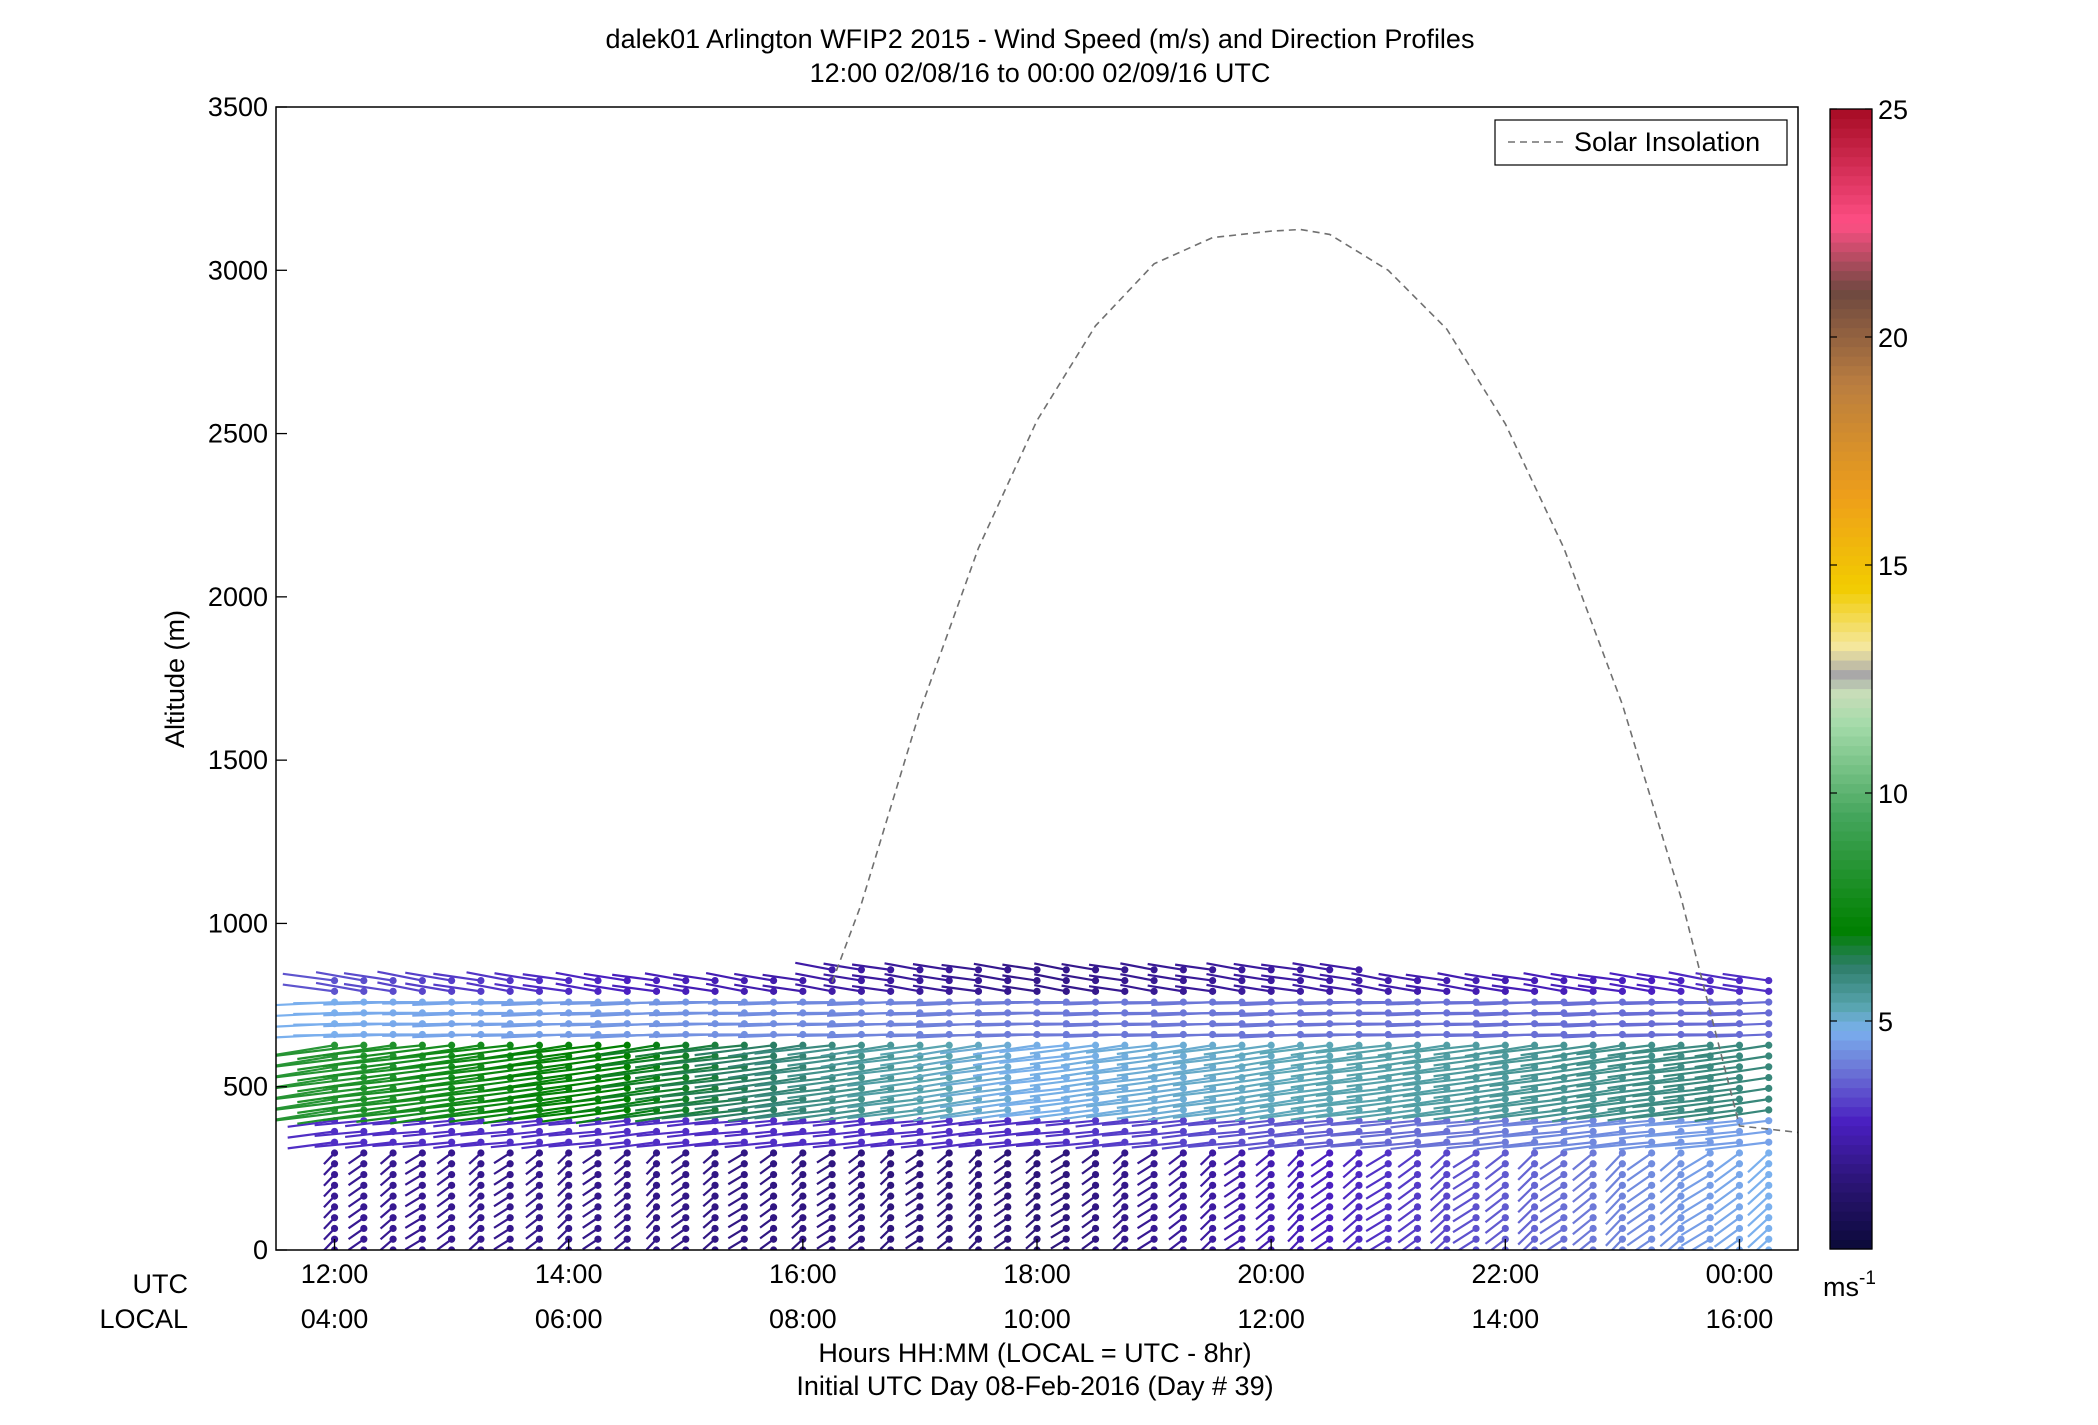 This screenshot has width=2098, height=1425. Describe the element at coordinates (245, 1087) in the screenshot. I see `y-tick-label: 500` at that location.